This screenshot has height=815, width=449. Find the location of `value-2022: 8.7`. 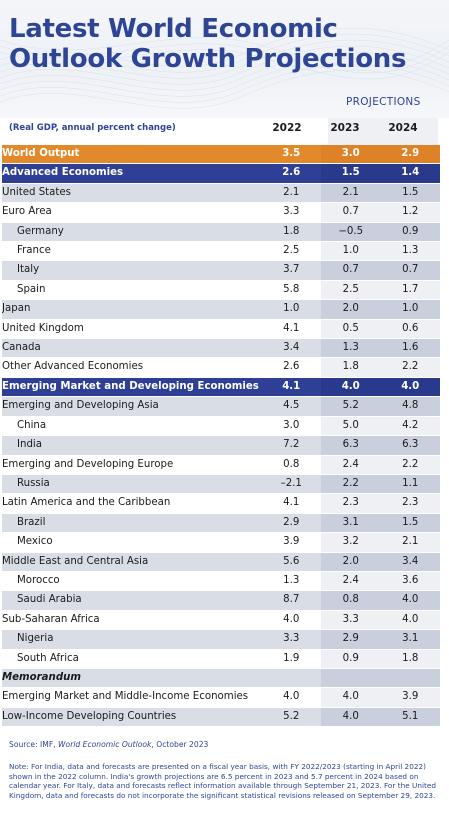

value-2022: 8.7 is located at coordinates (291, 600).